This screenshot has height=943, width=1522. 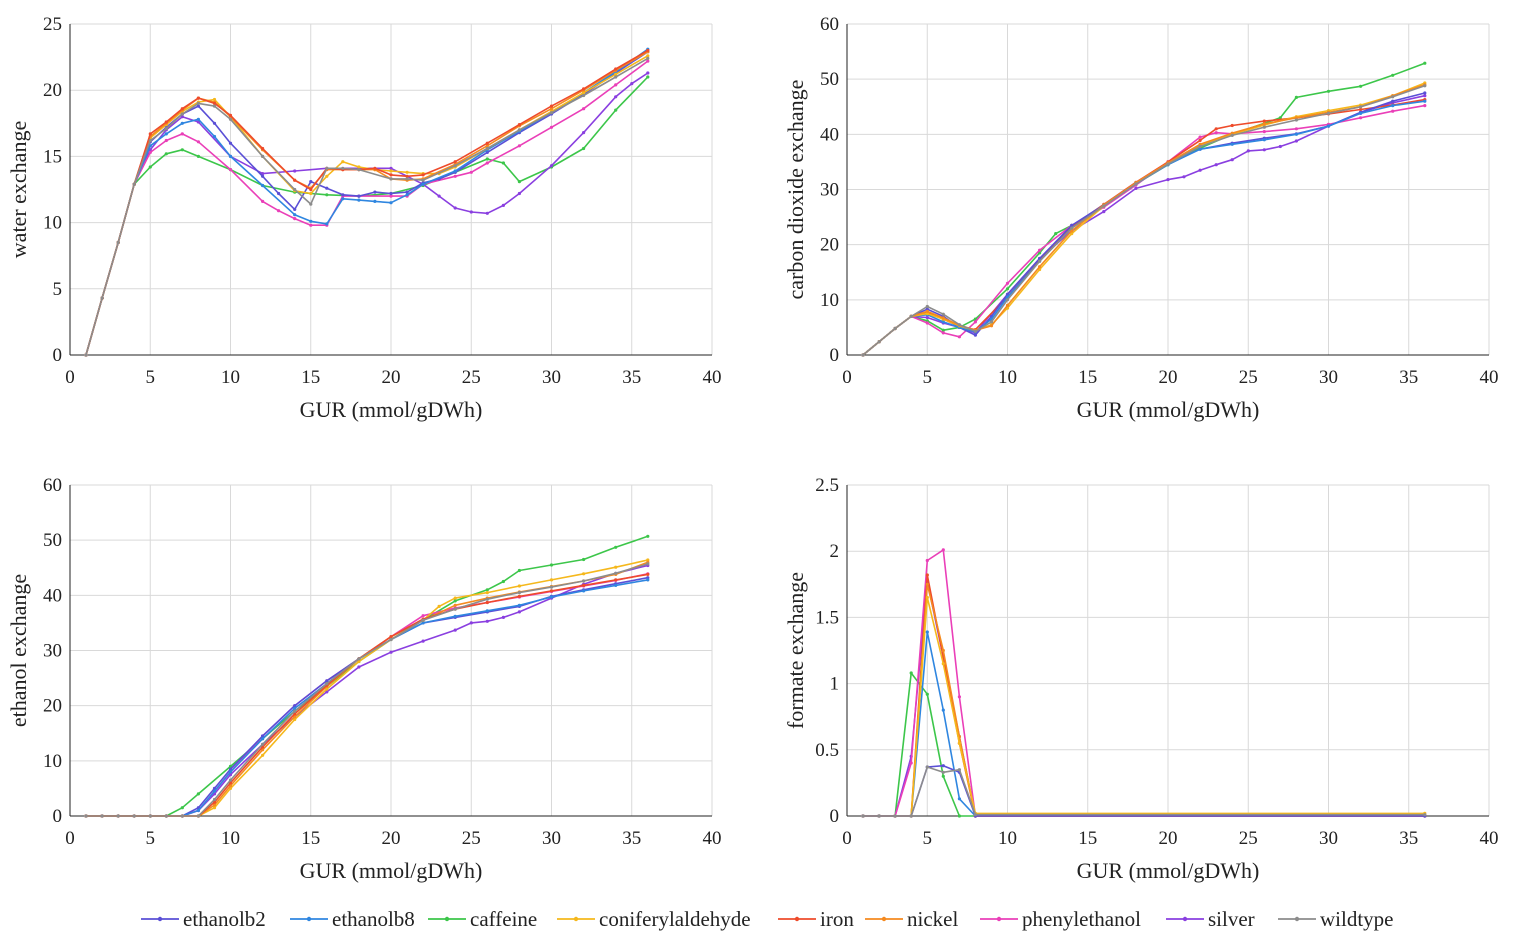 What do you see at coordinates (675, 919) in the screenshot?
I see `legend-label: coniferylaldehyde` at bounding box center [675, 919].